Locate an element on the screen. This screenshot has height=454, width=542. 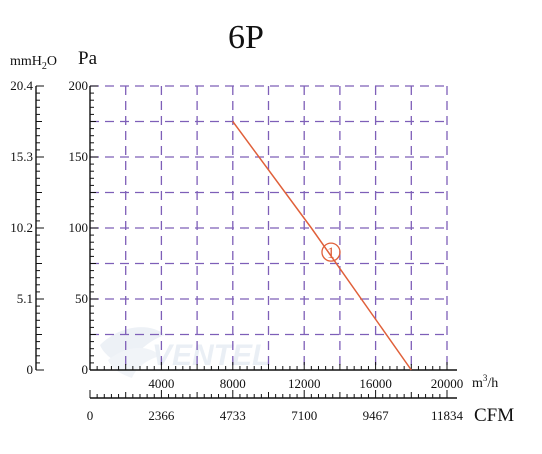
y-secondary-tick-label: 10.2 is located at coordinates (21, 227).